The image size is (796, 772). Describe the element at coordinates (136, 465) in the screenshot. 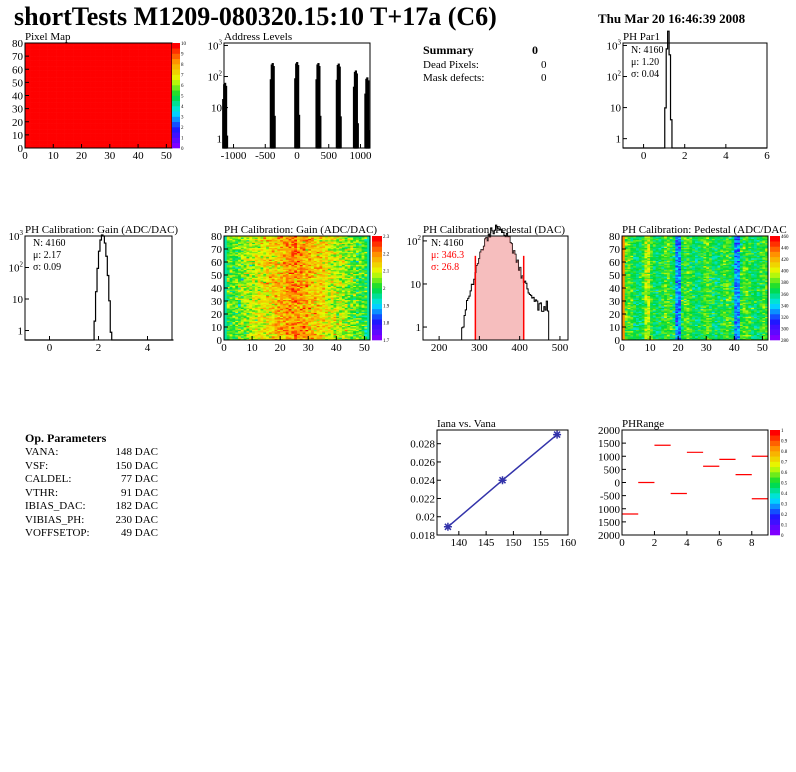

I see `op-param-value: 150 DAC` at that location.